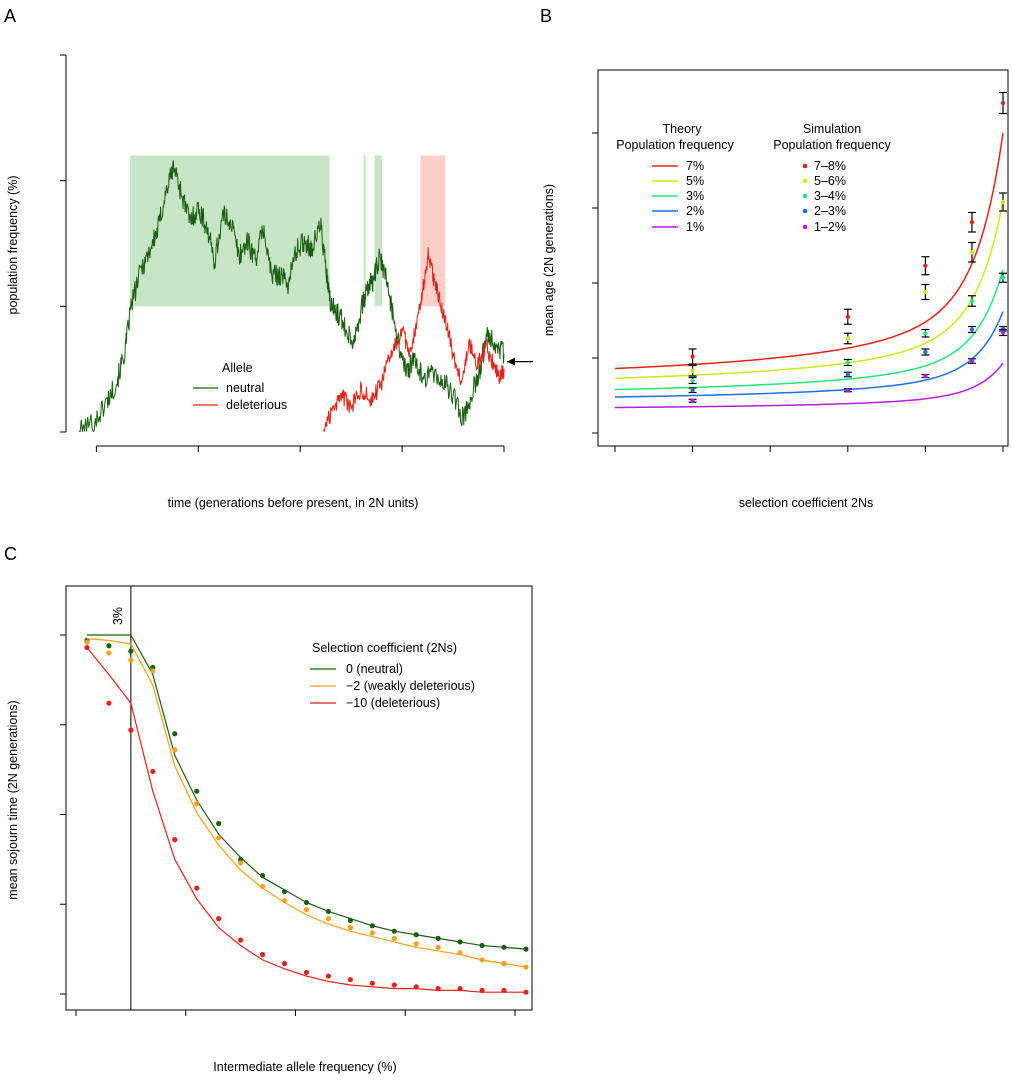 This screenshot has height=1080, width=1012. I want to click on arrow-head, so click(511, 361).